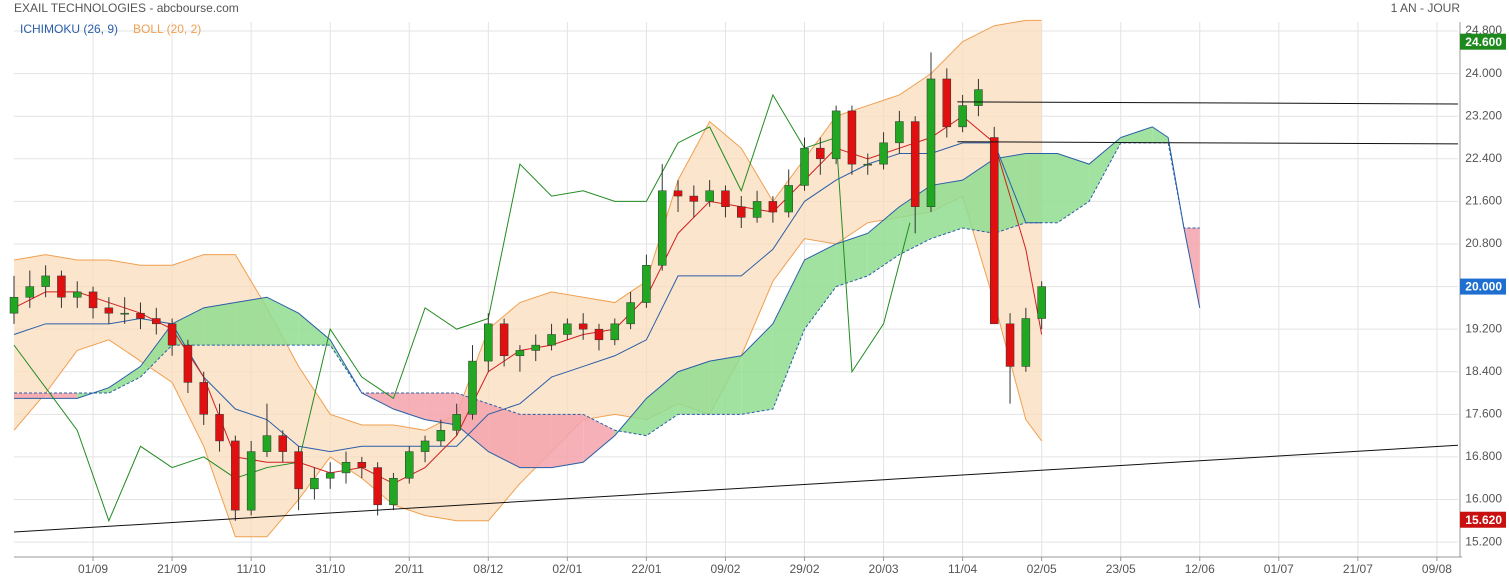 This screenshot has width=1509, height=580. Describe the element at coordinates (962, 569) in the screenshot. I see `x-tick-label: 11/04` at that location.